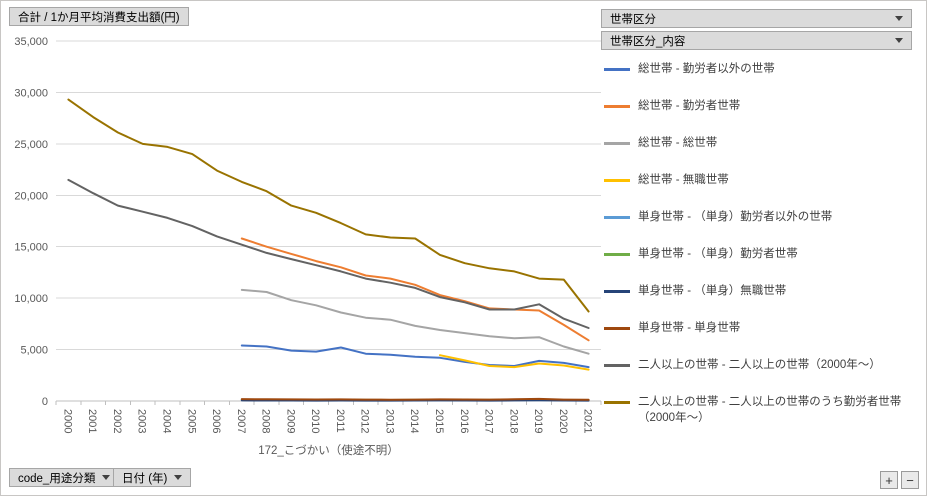 This screenshot has width=927, height=496. I want to click on legend-item: 総世帯 - 勤労者以外の世帯, so click(762, 69).